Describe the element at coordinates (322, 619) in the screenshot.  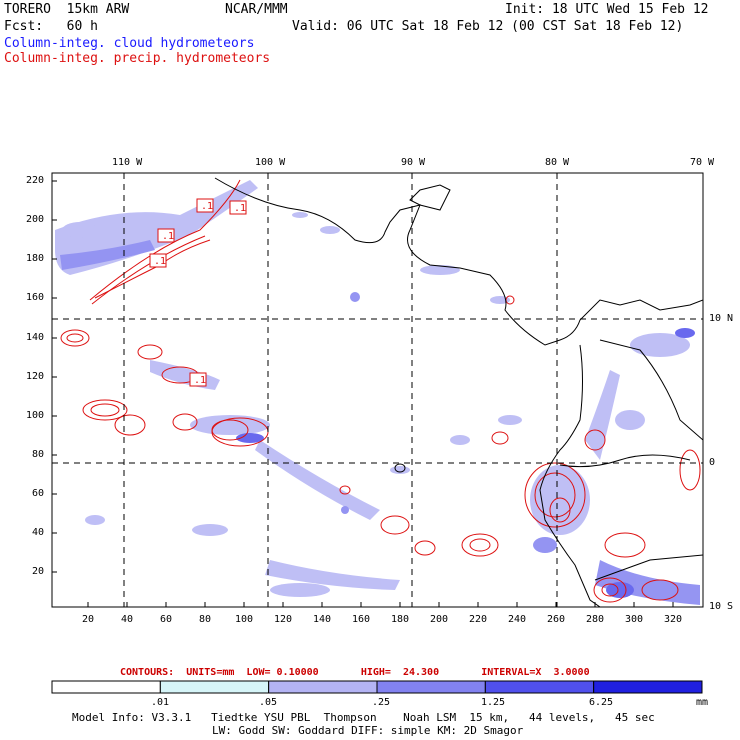
I see `x-tick-label: 140` at that location.